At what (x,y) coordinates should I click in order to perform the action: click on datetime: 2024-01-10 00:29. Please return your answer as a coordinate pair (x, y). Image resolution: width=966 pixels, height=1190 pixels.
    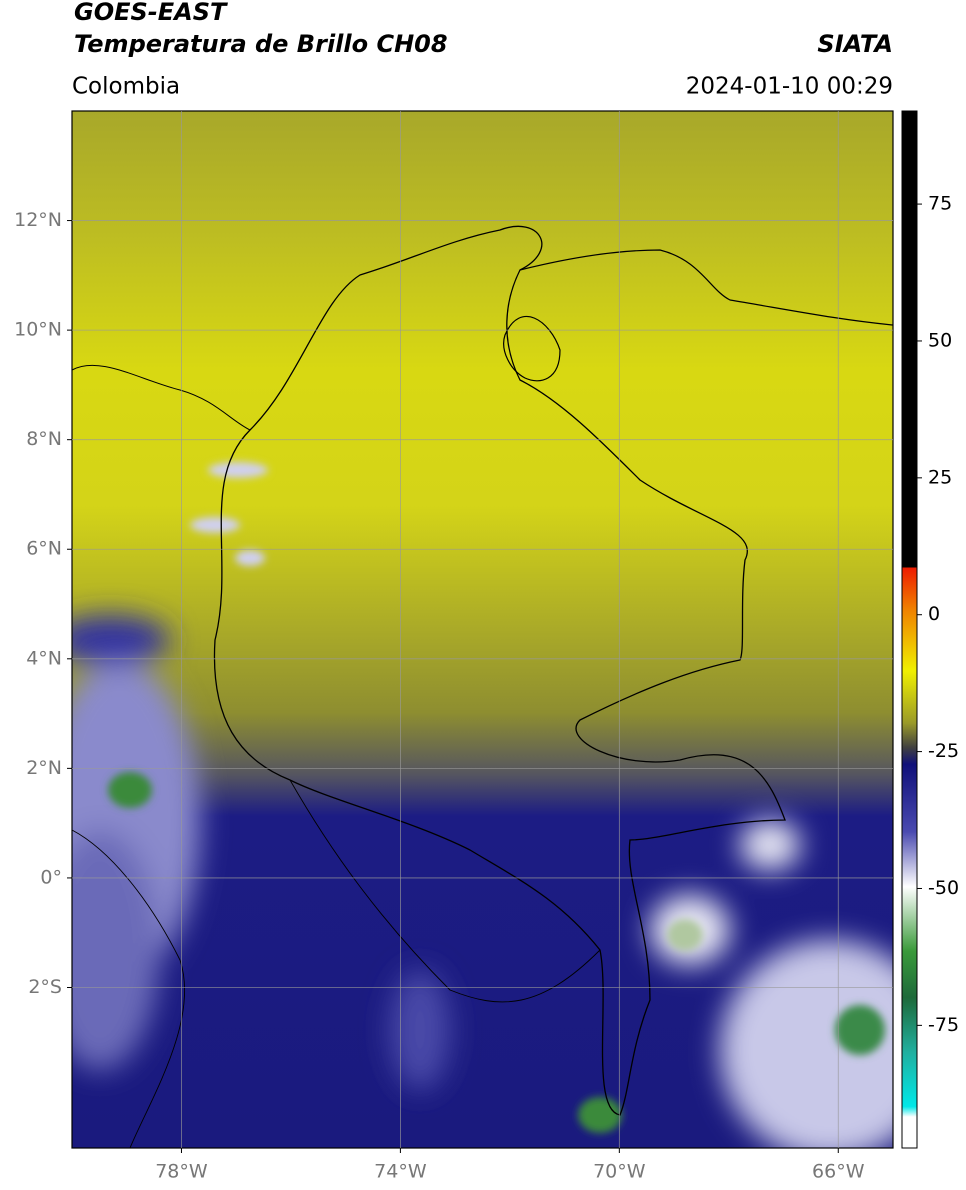
    Looking at the image, I should click on (789, 87).